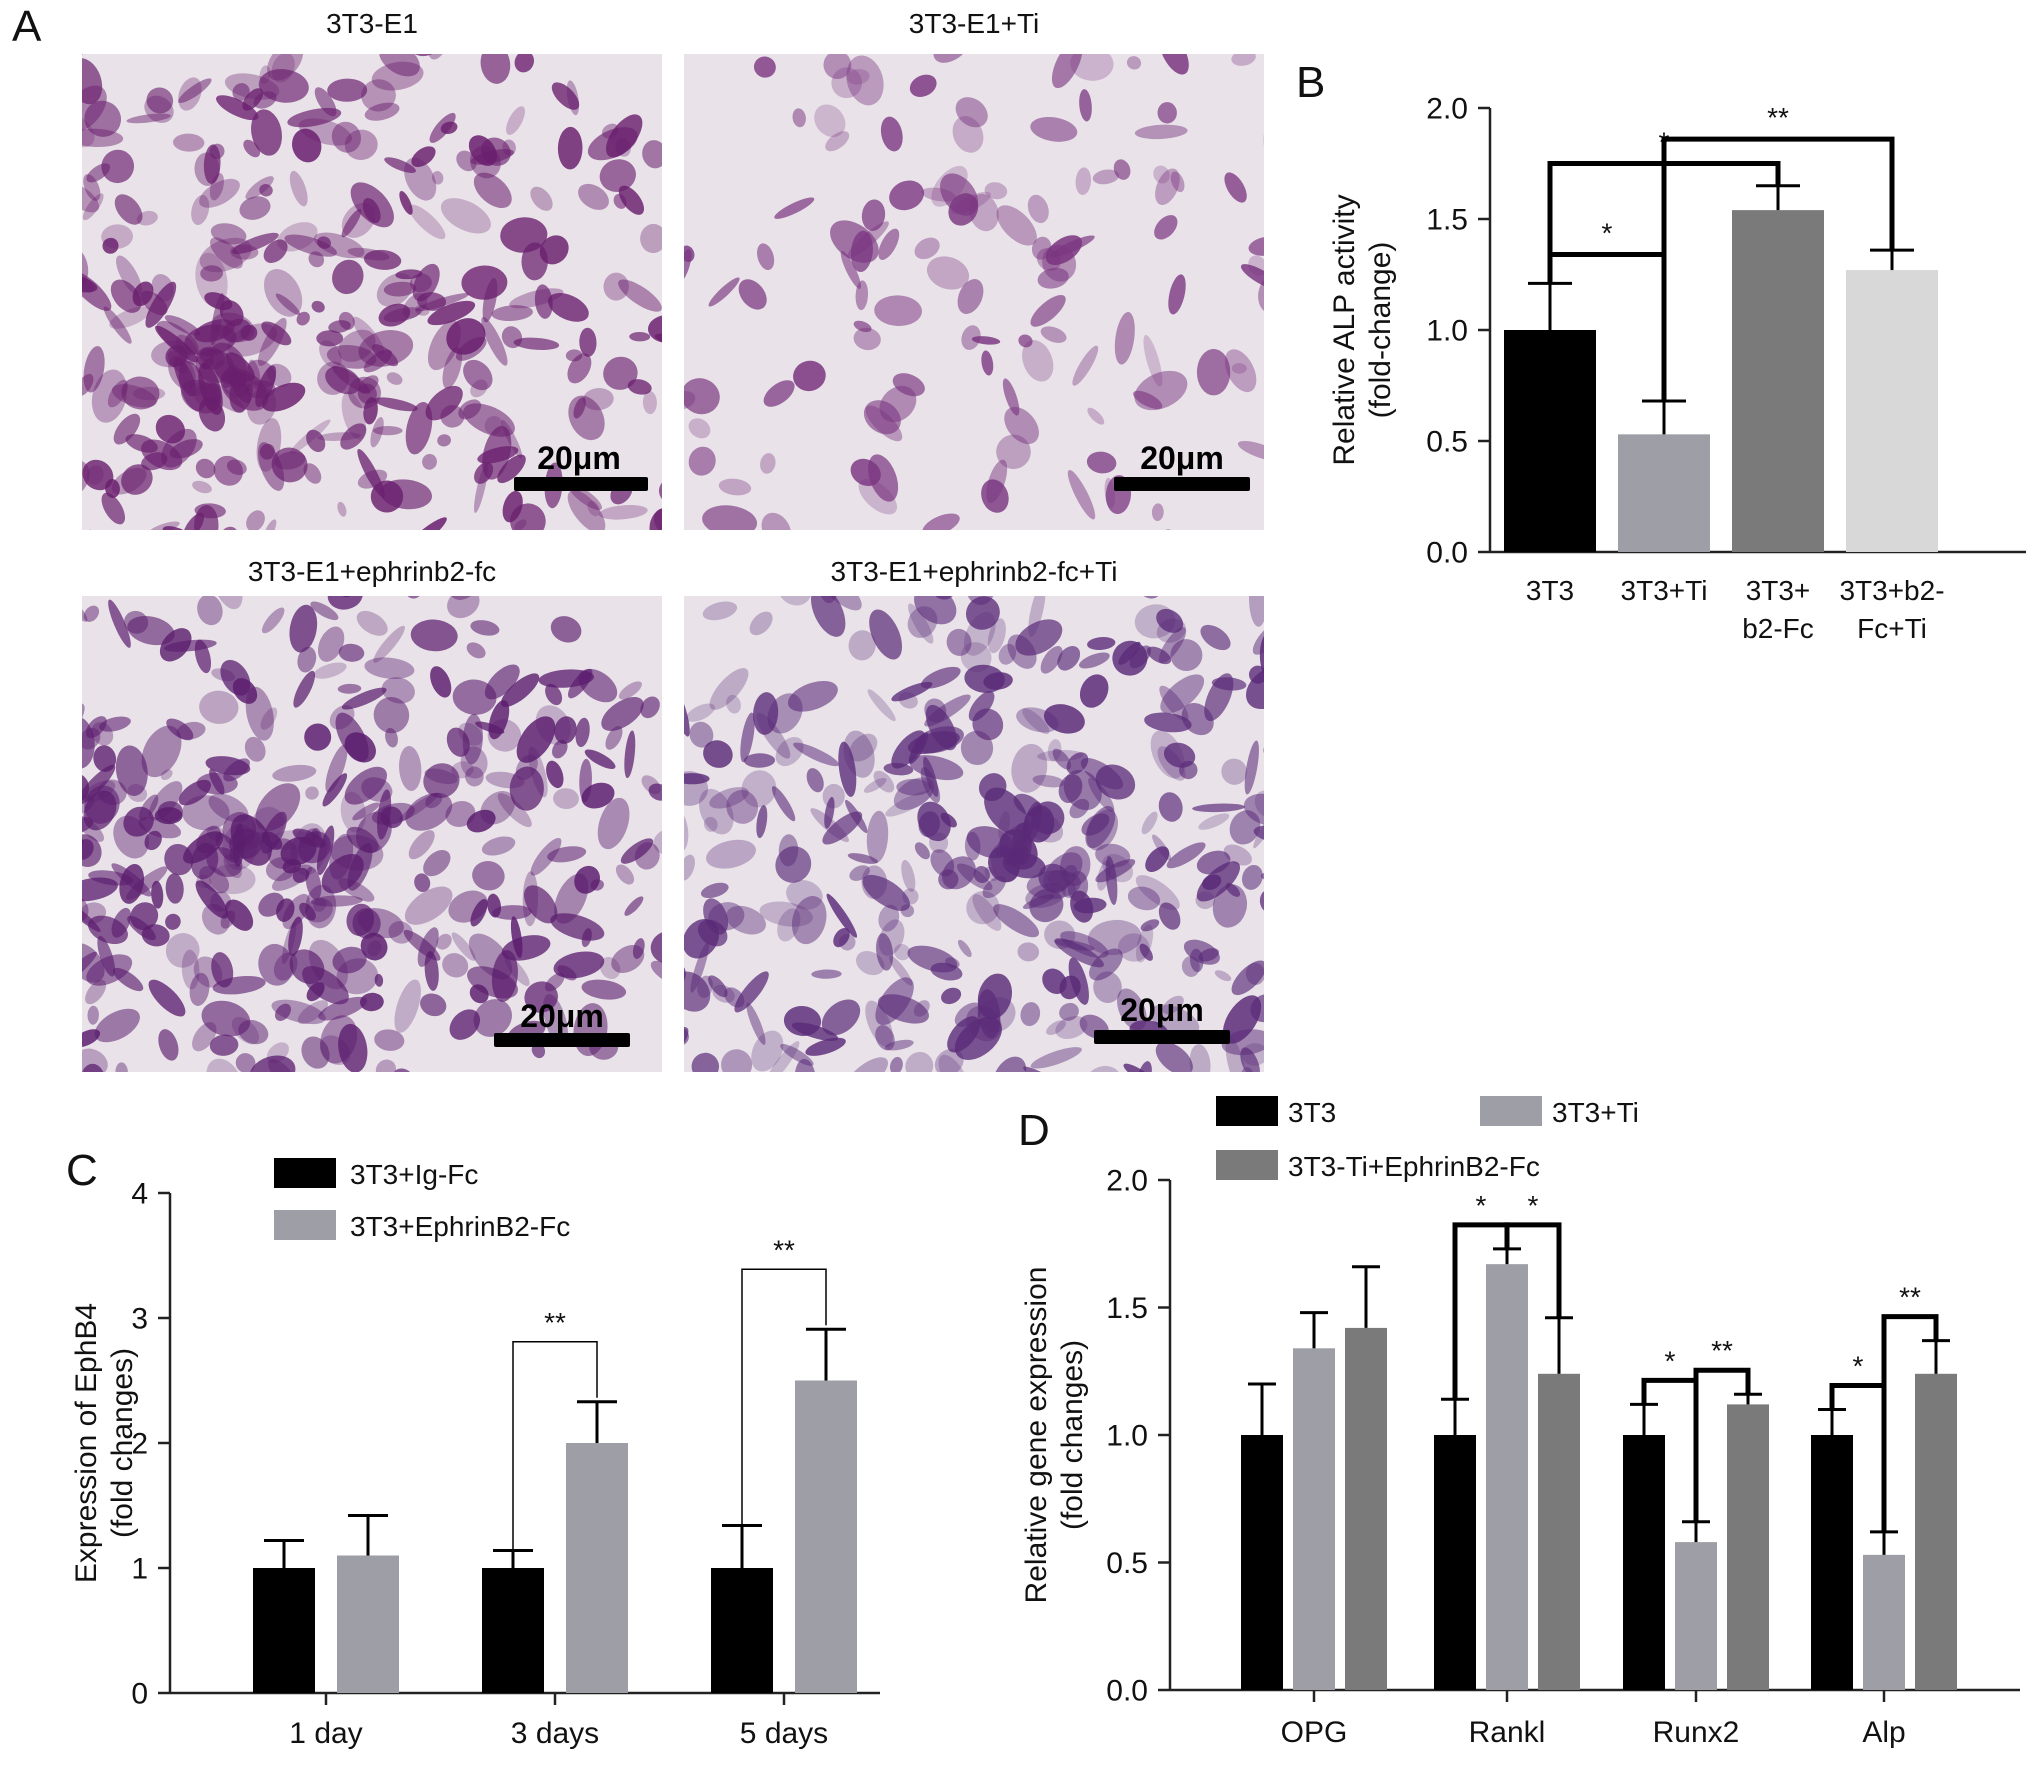 This screenshot has height=1767, width=2032. Describe the element at coordinates (555, 1733) in the screenshot. I see `x-tick-label: 3 days` at that location.